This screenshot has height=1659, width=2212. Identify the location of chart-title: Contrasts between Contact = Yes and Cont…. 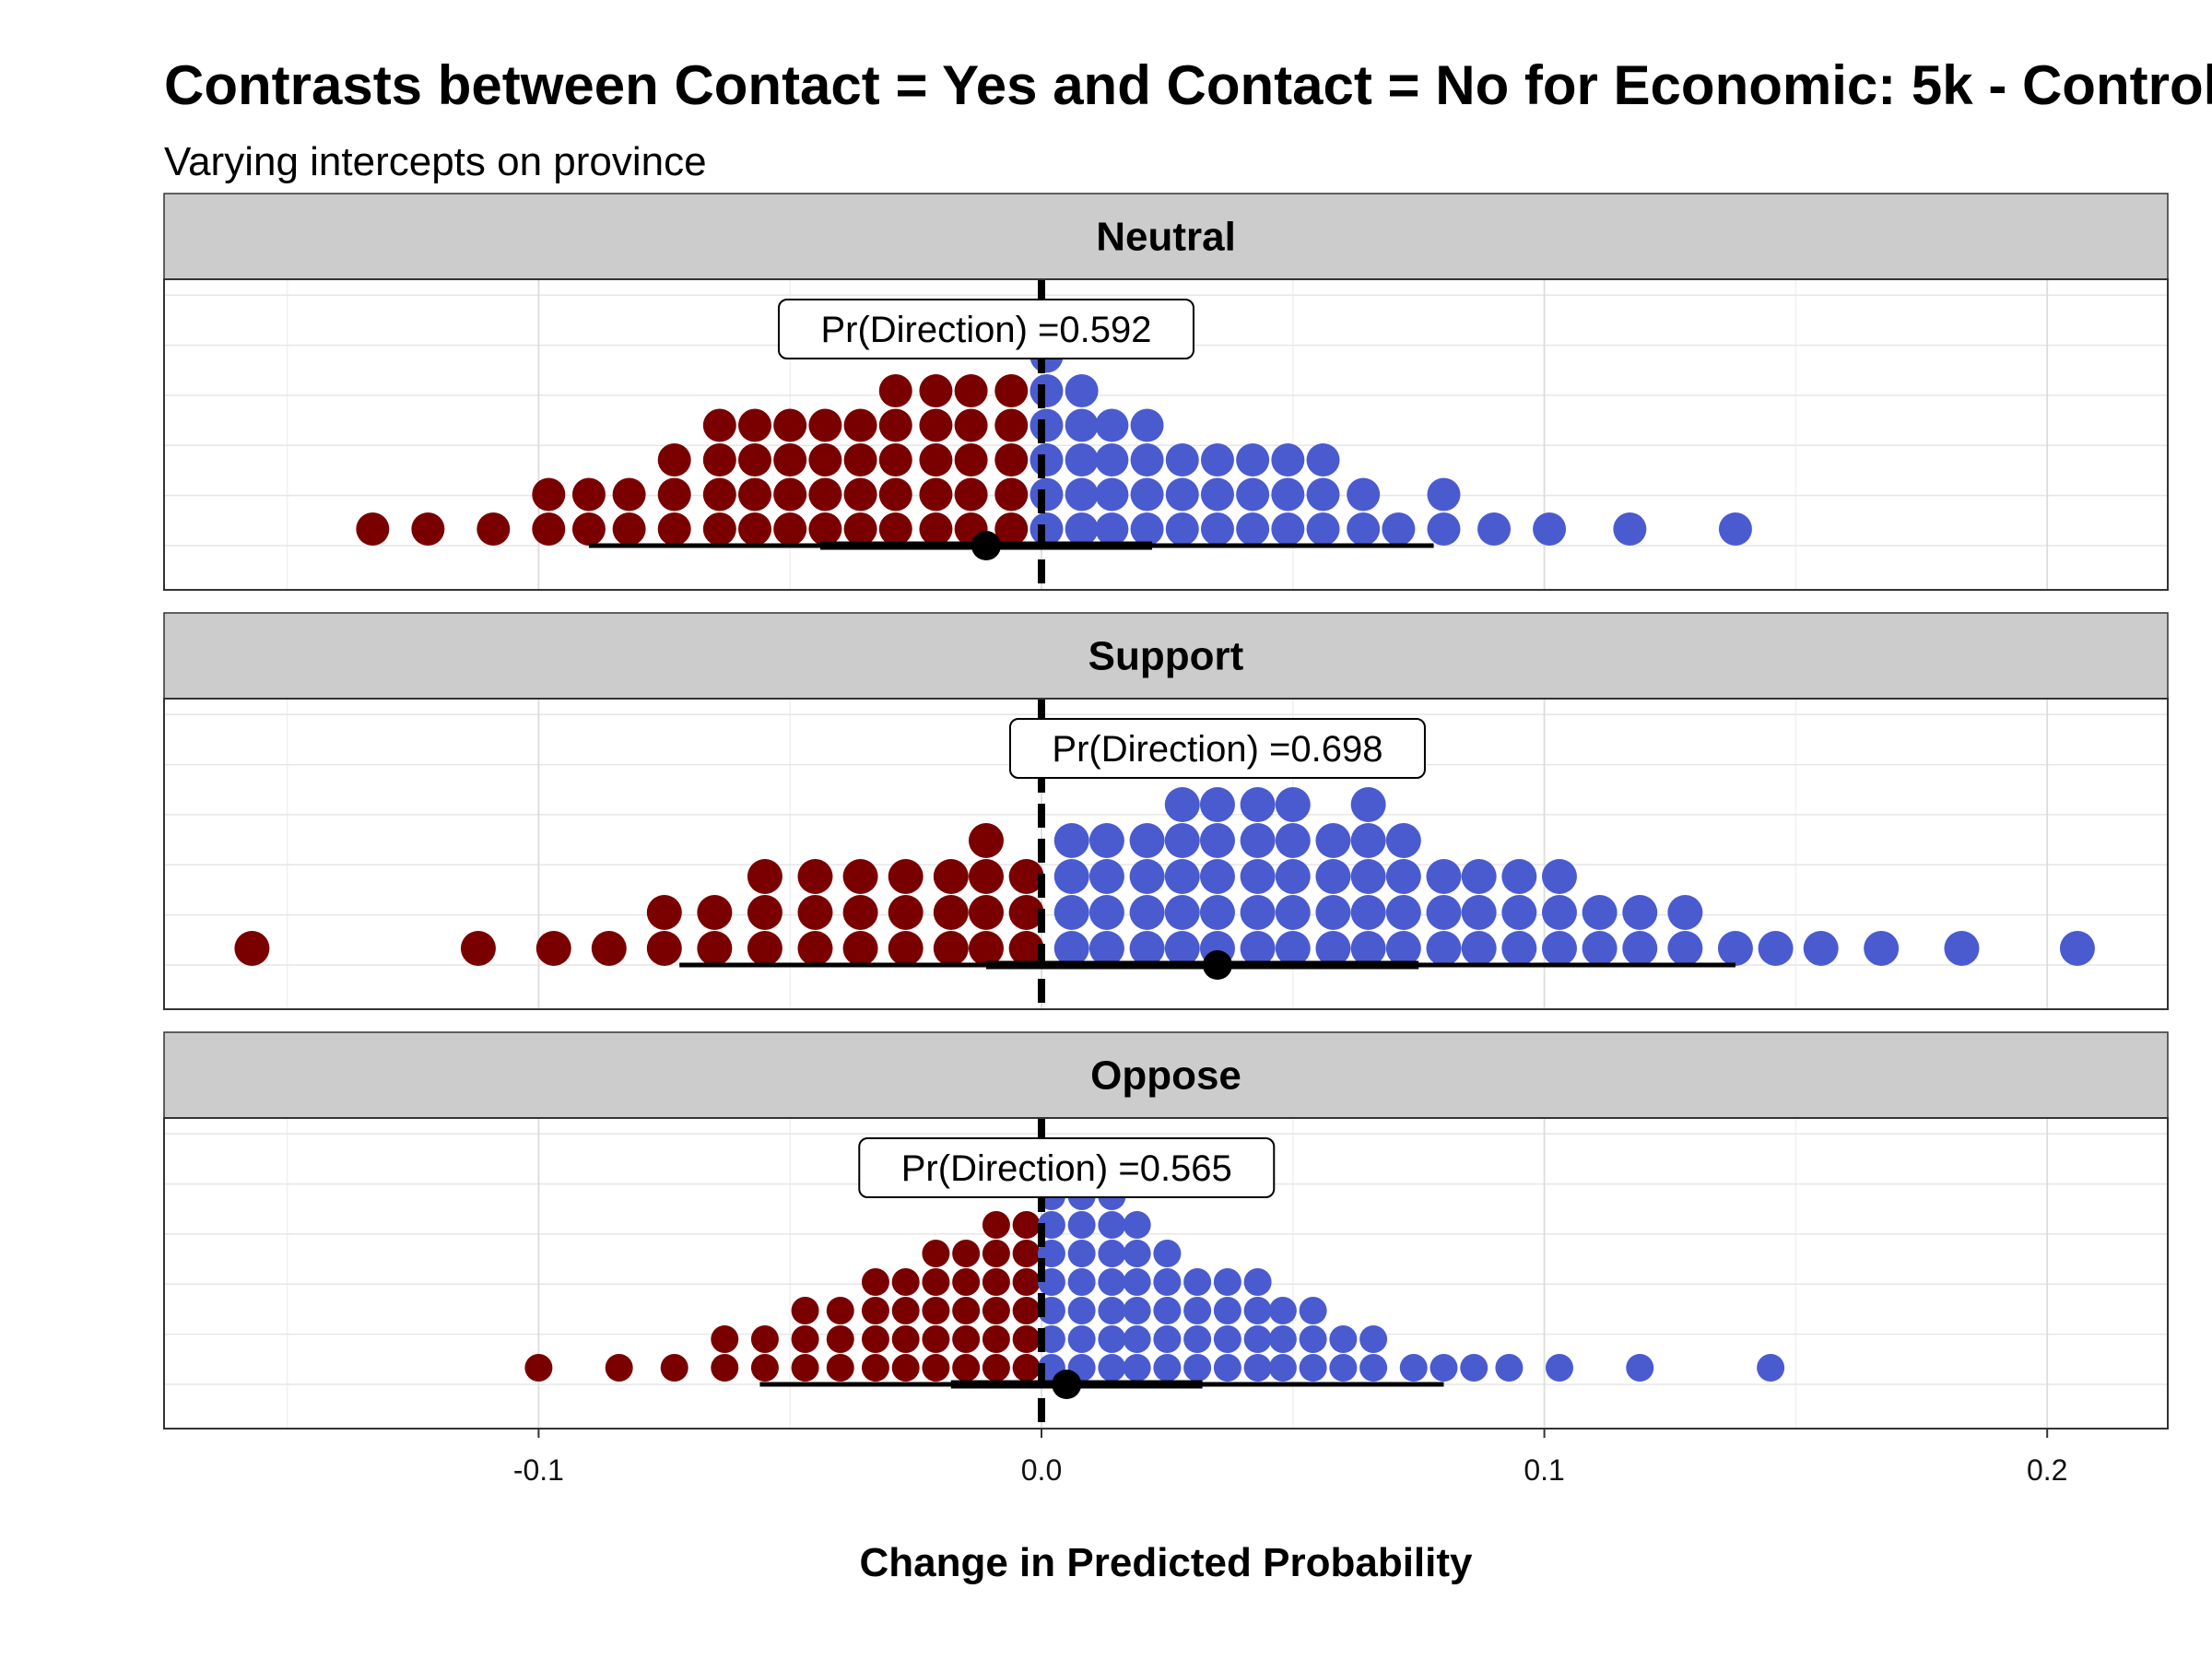
(1188, 85).